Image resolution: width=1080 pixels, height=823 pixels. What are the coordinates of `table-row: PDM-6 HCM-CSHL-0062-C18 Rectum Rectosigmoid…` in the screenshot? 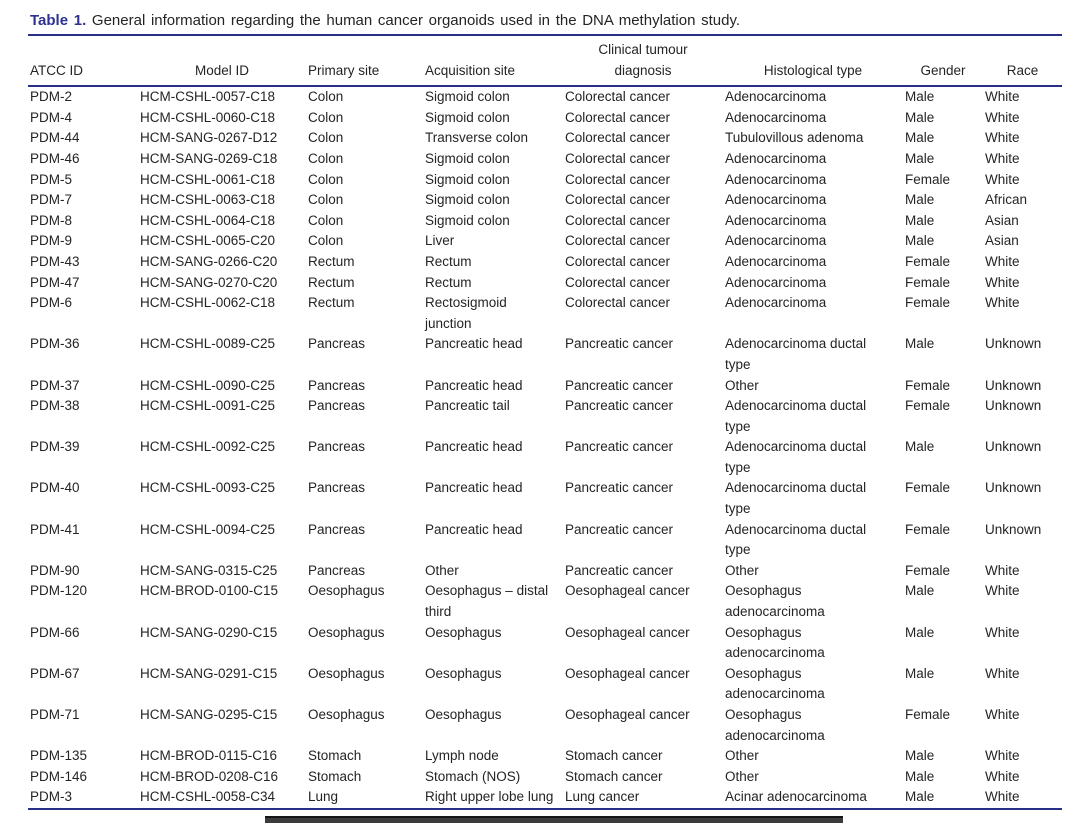 It's located at (545, 313).